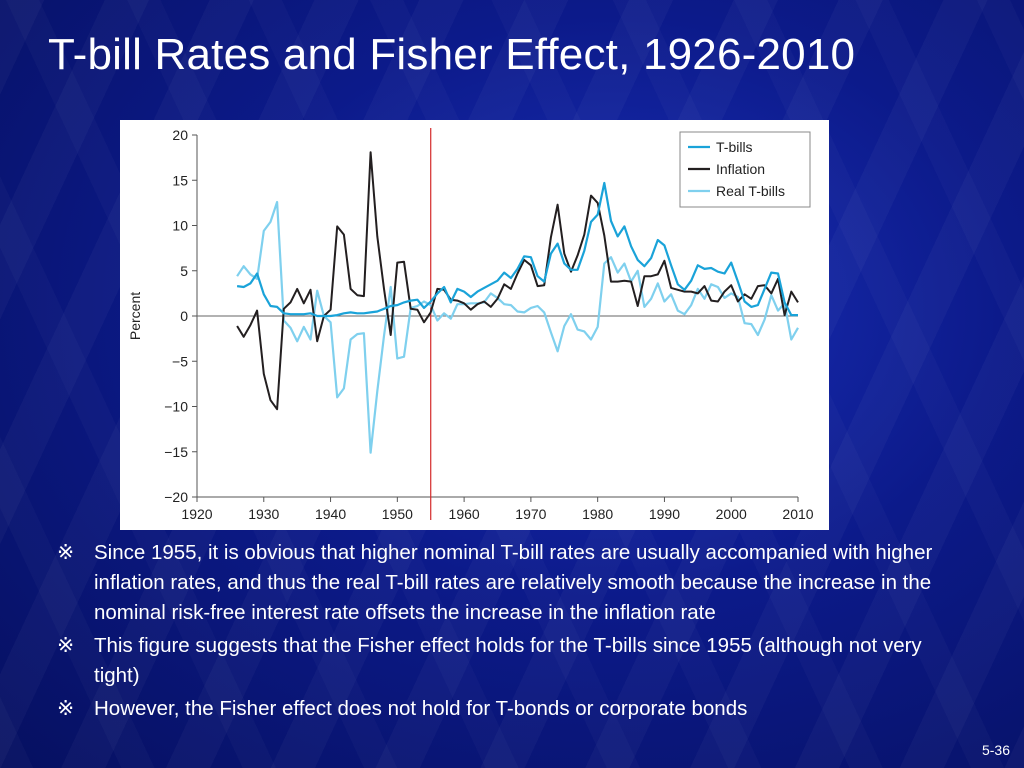 This screenshot has width=1024, height=768. Describe the element at coordinates (135, 316) in the screenshot. I see `y-axis-label: Percent` at that location.